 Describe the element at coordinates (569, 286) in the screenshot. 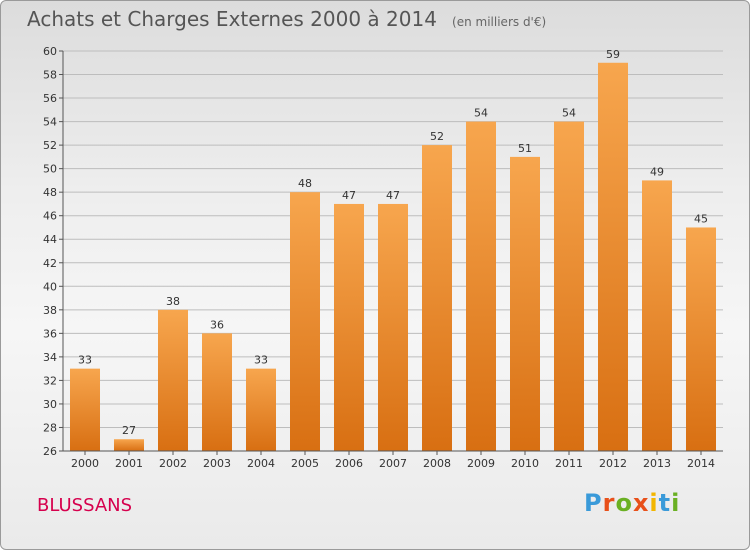

I see `bar-2011` at that location.